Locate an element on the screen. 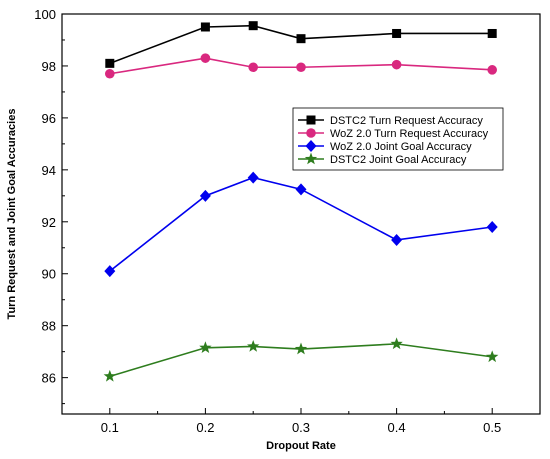 This screenshot has height=459, width=550. legend-entry: WoZ 2.0 Turn Request Accuracy is located at coordinates (393, 134).